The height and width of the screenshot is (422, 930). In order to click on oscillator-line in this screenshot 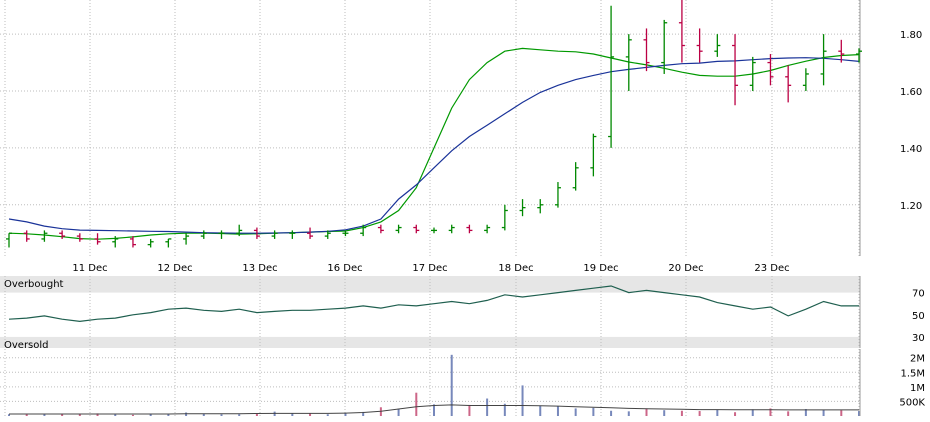, I will do `click(433, 304)`.